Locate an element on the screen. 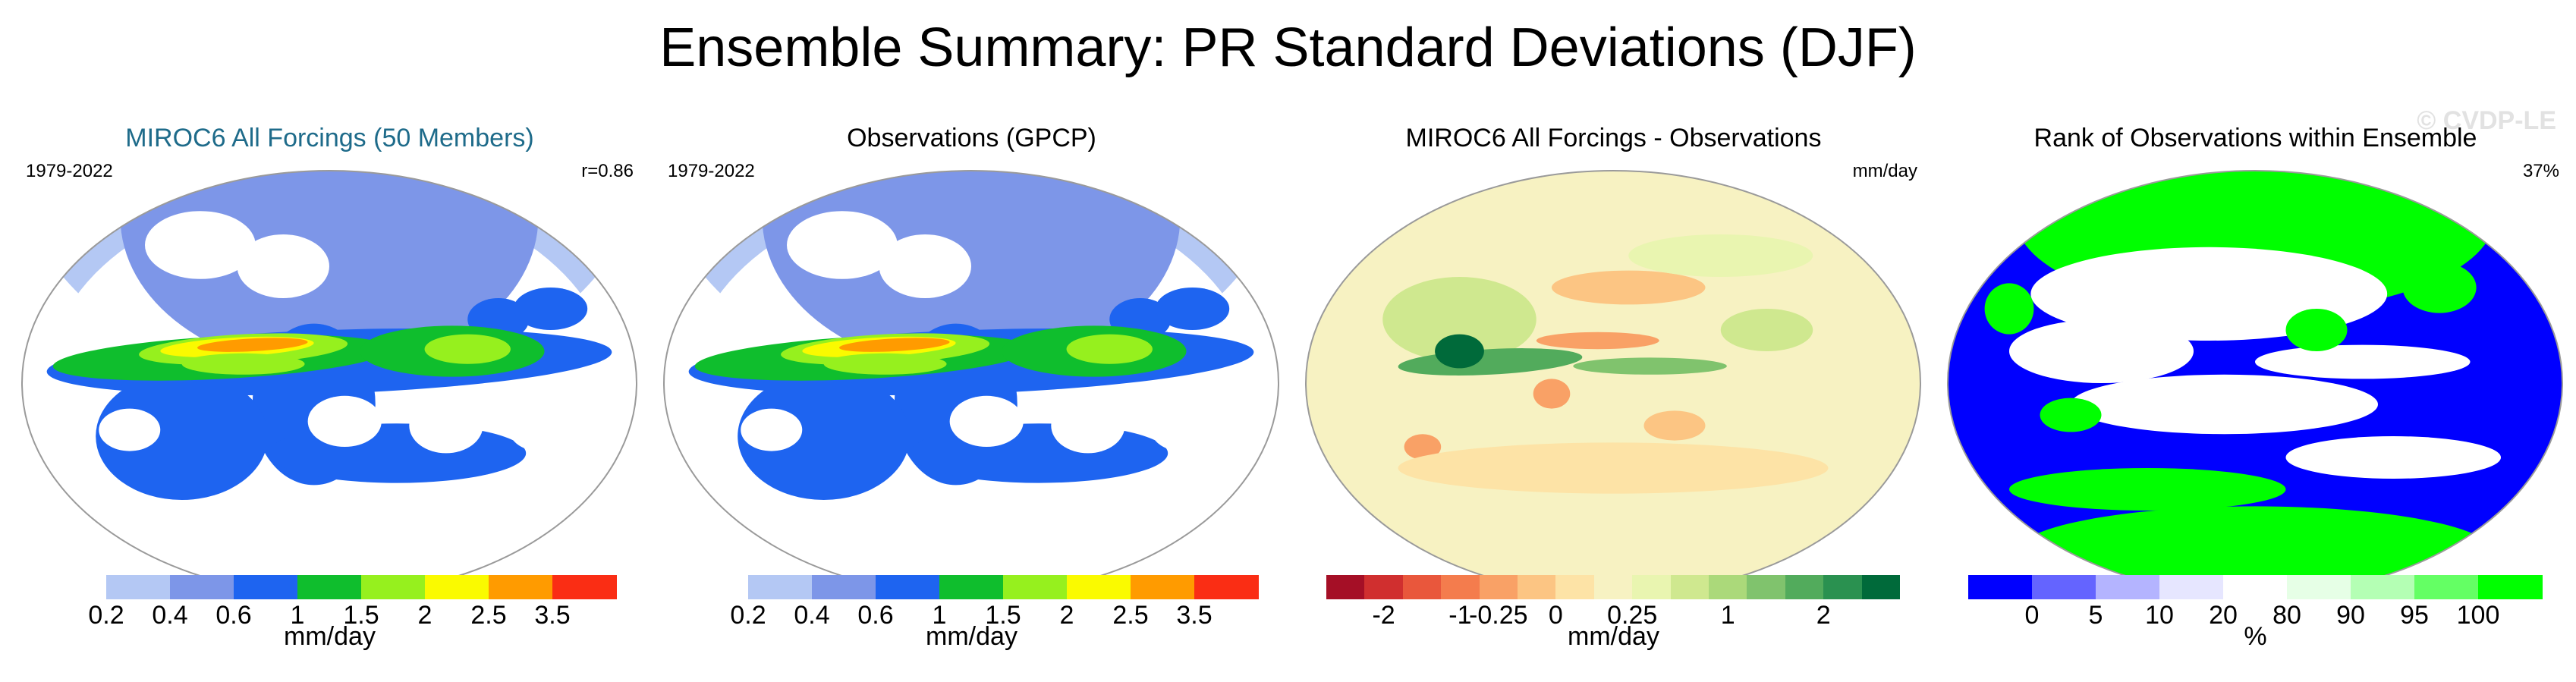  panel-title: MIROC6 All Forcings - Observations is located at coordinates (1613, 138).